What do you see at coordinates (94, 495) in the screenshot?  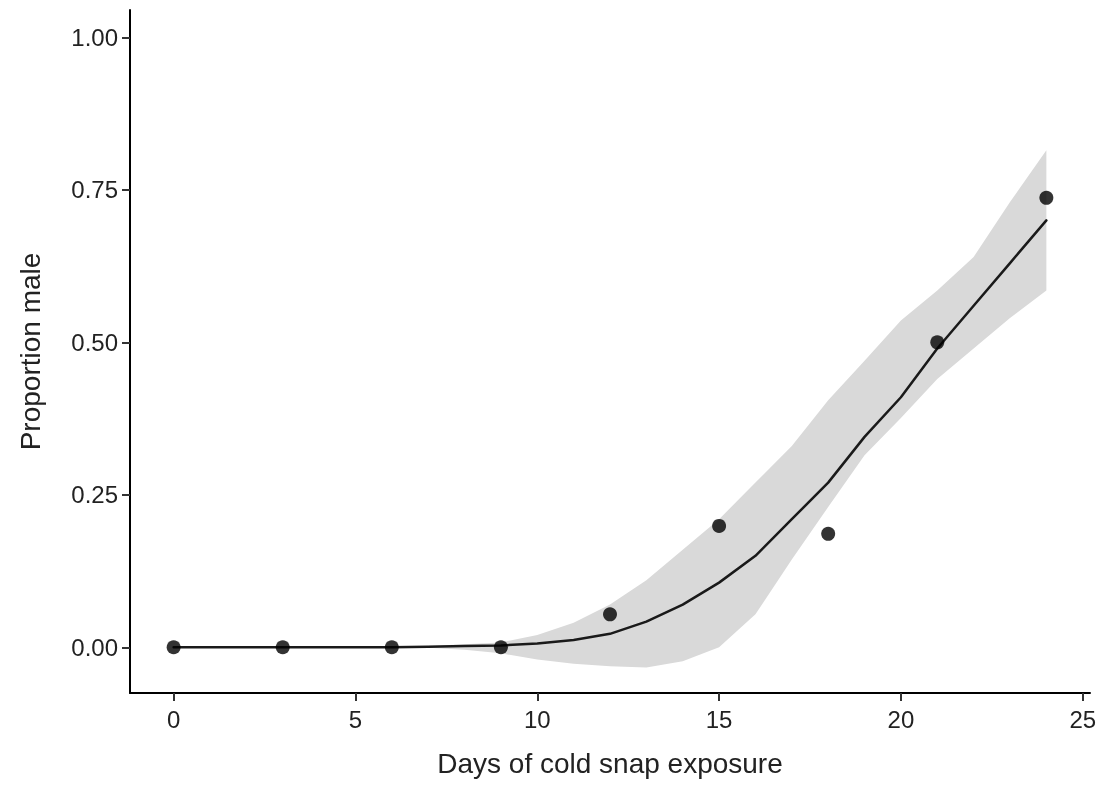 I see `y-tick-label: 0.25` at bounding box center [94, 495].